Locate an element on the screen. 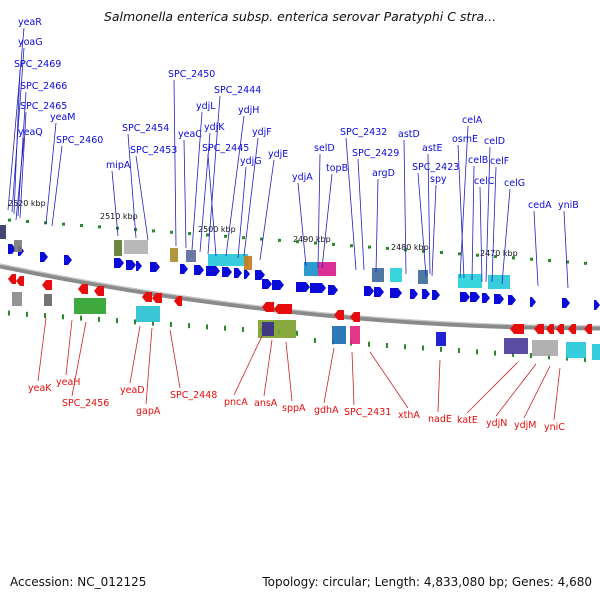 The image size is (600, 600). scale-label-4: 2480 kbp is located at coordinates (410, 247).